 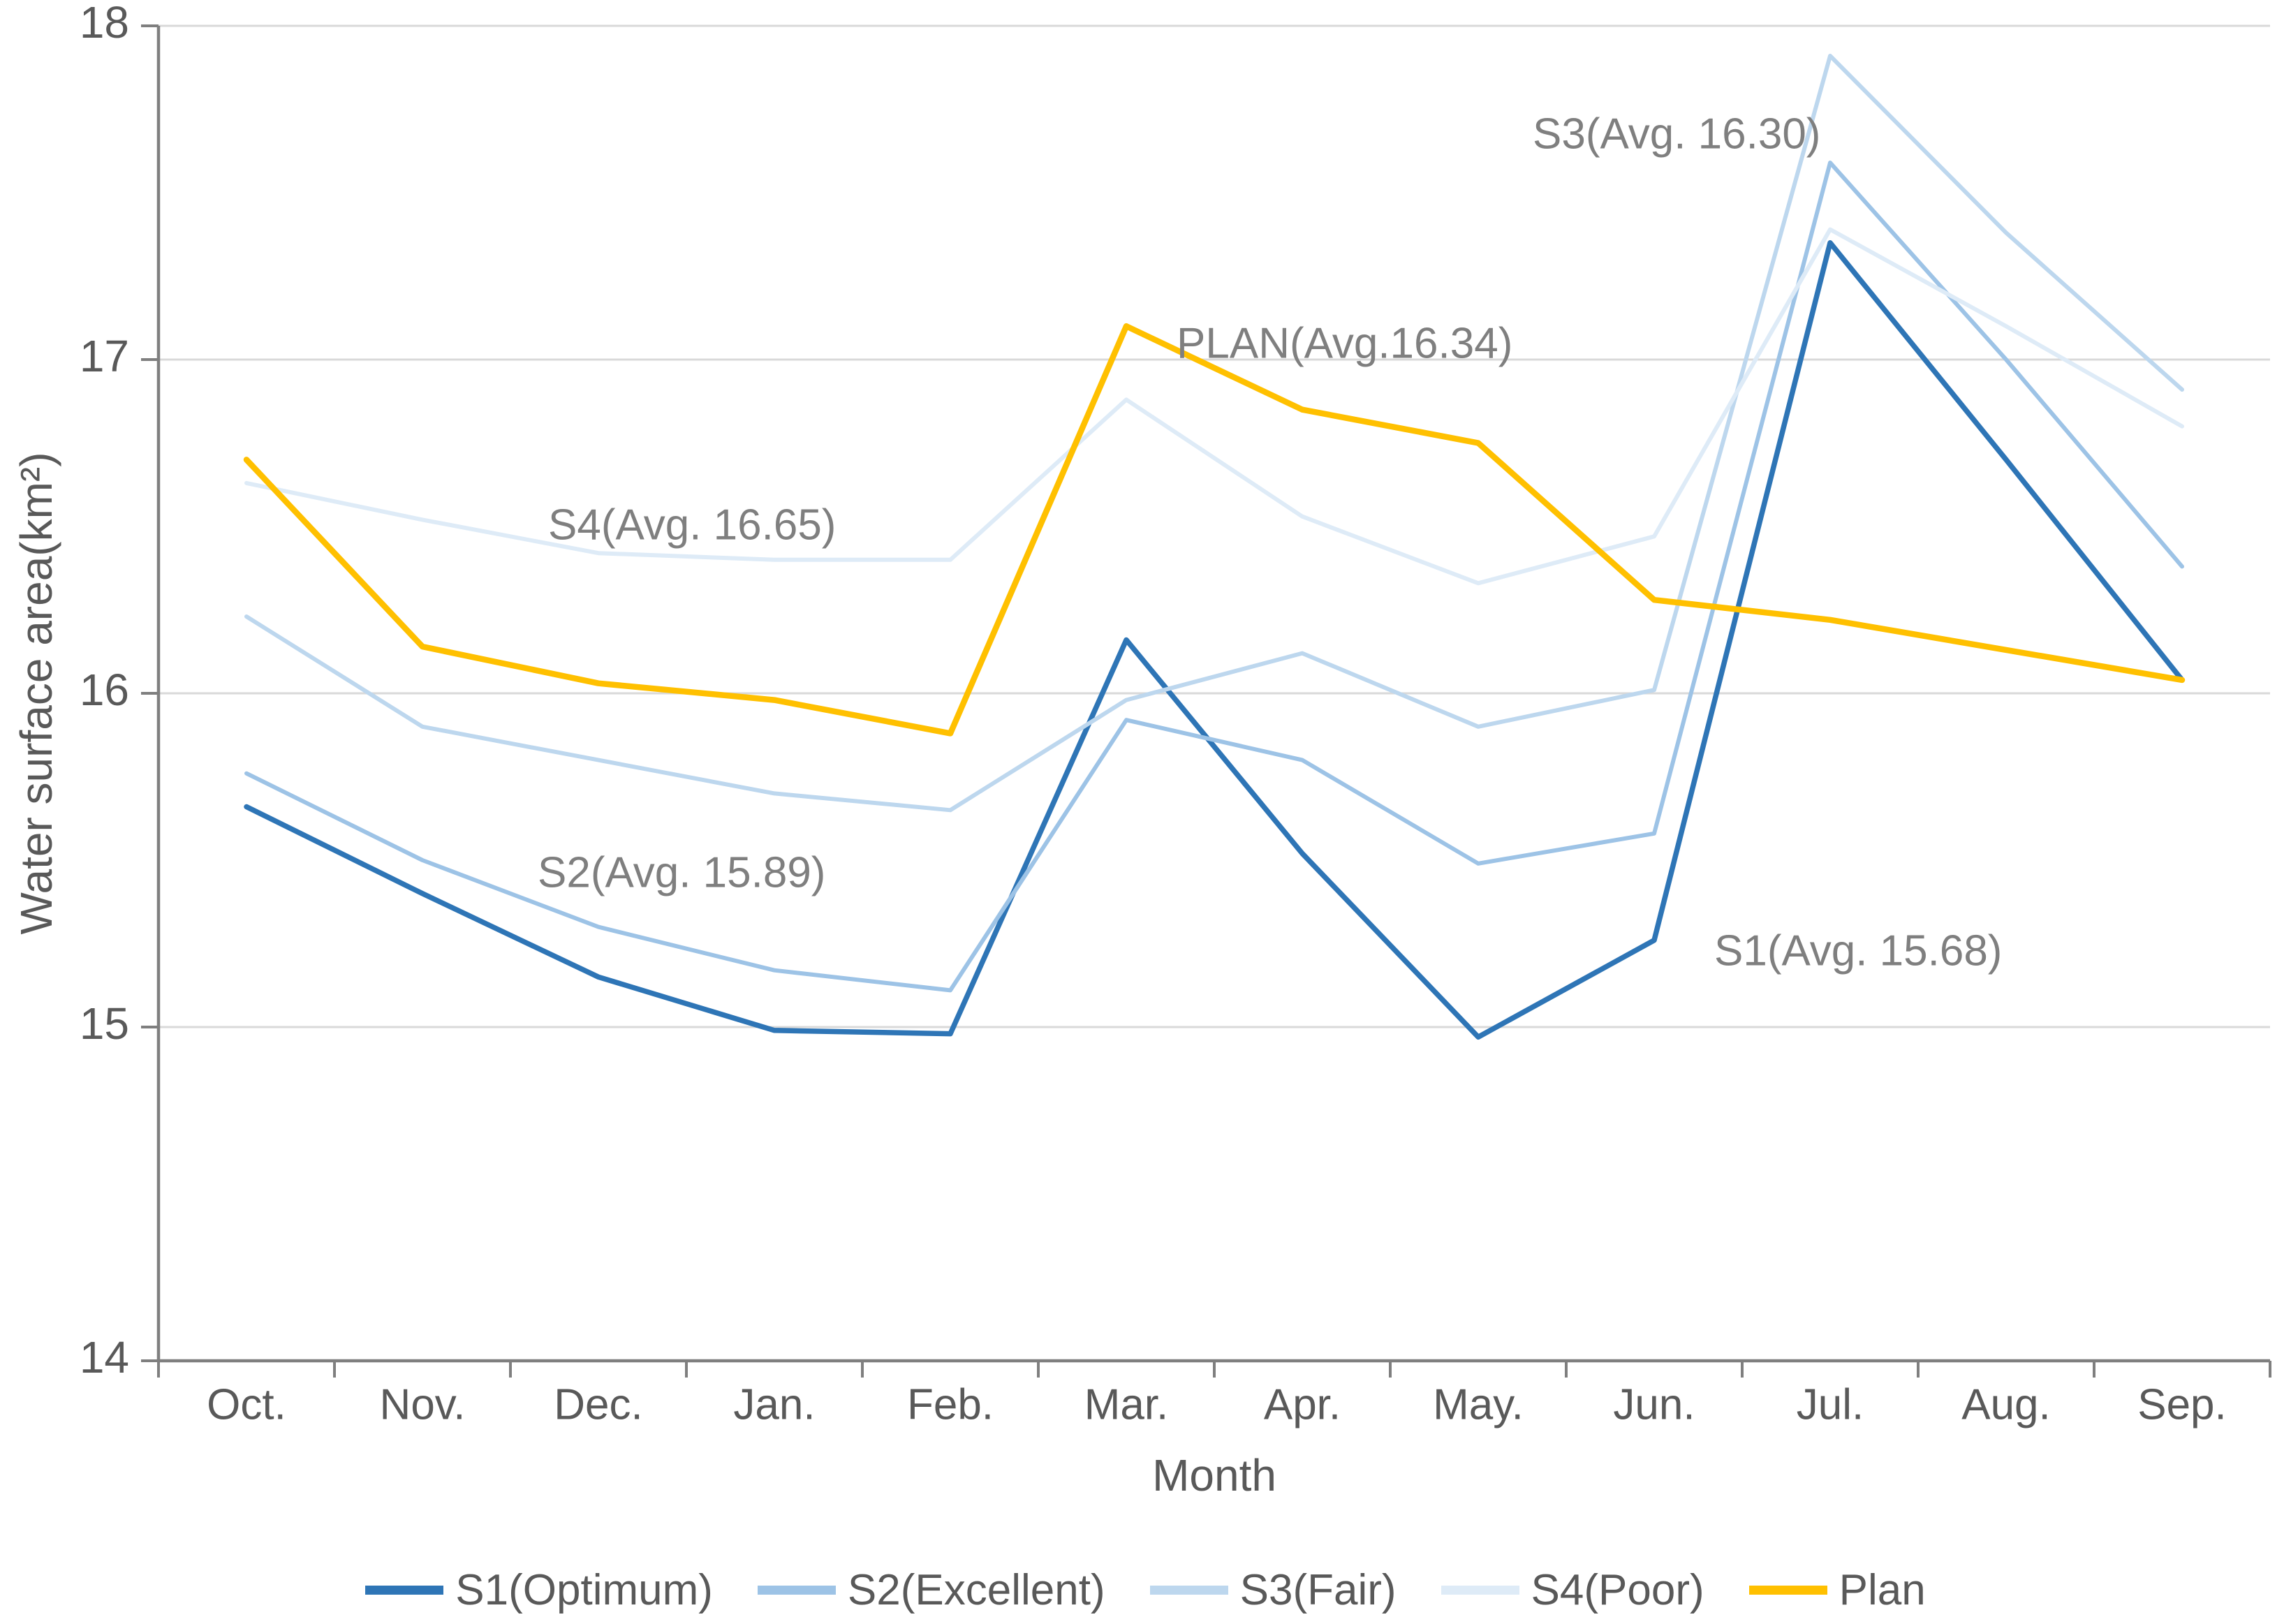 I want to click on annotation-pl-average: PLAN(Avg.16.34), so click(x=1345, y=343).